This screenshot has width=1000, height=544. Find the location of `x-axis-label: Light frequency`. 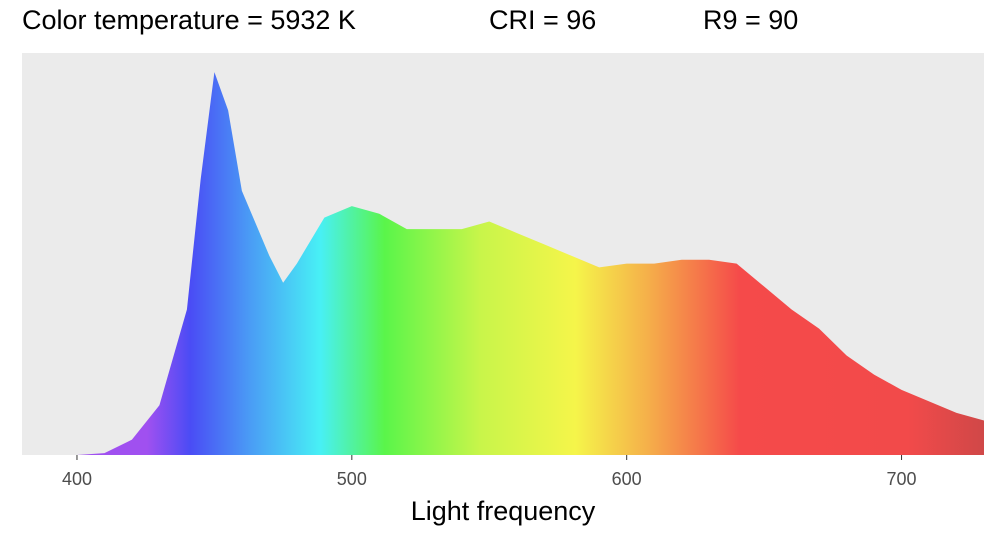

x-axis-label: Light frequency is located at coordinates (503, 511).